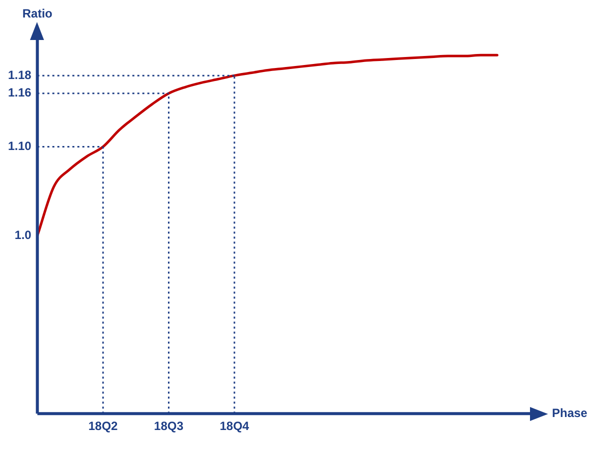  I want to click on x-tick-label: 18Q2, so click(103, 426).